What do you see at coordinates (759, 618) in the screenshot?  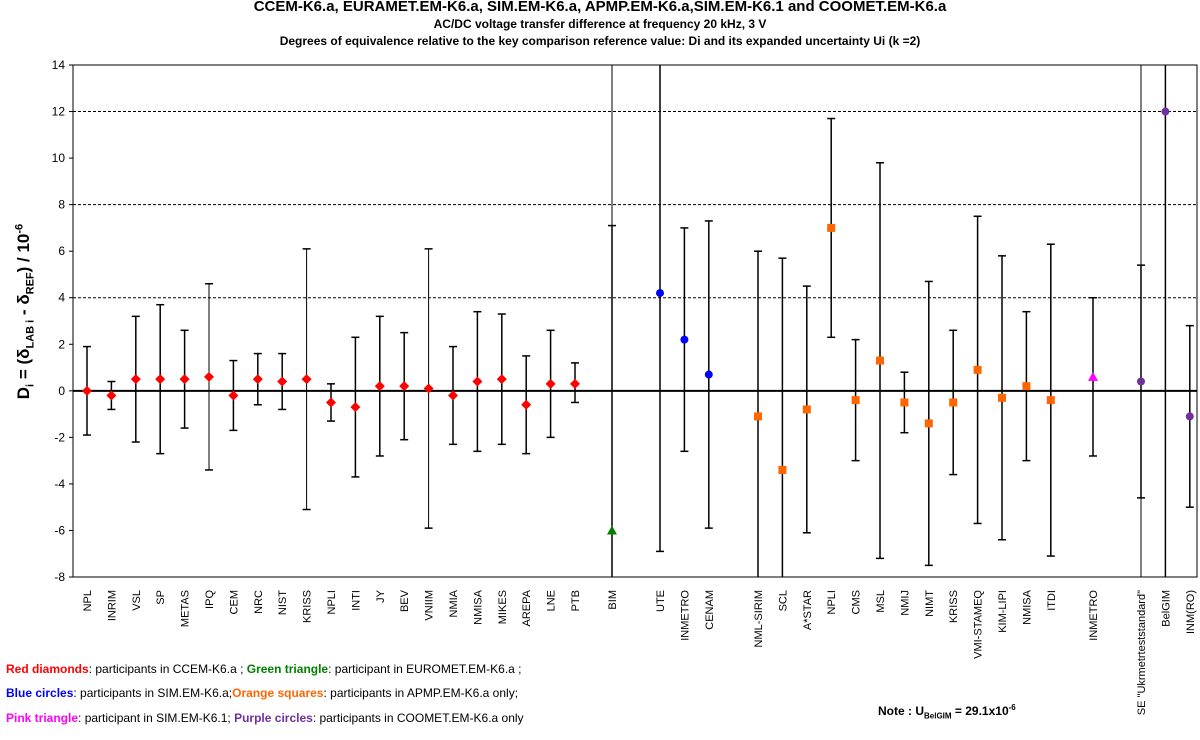 I see `x-tick-label: NML-SIRIM` at bounding box center [759, 618].